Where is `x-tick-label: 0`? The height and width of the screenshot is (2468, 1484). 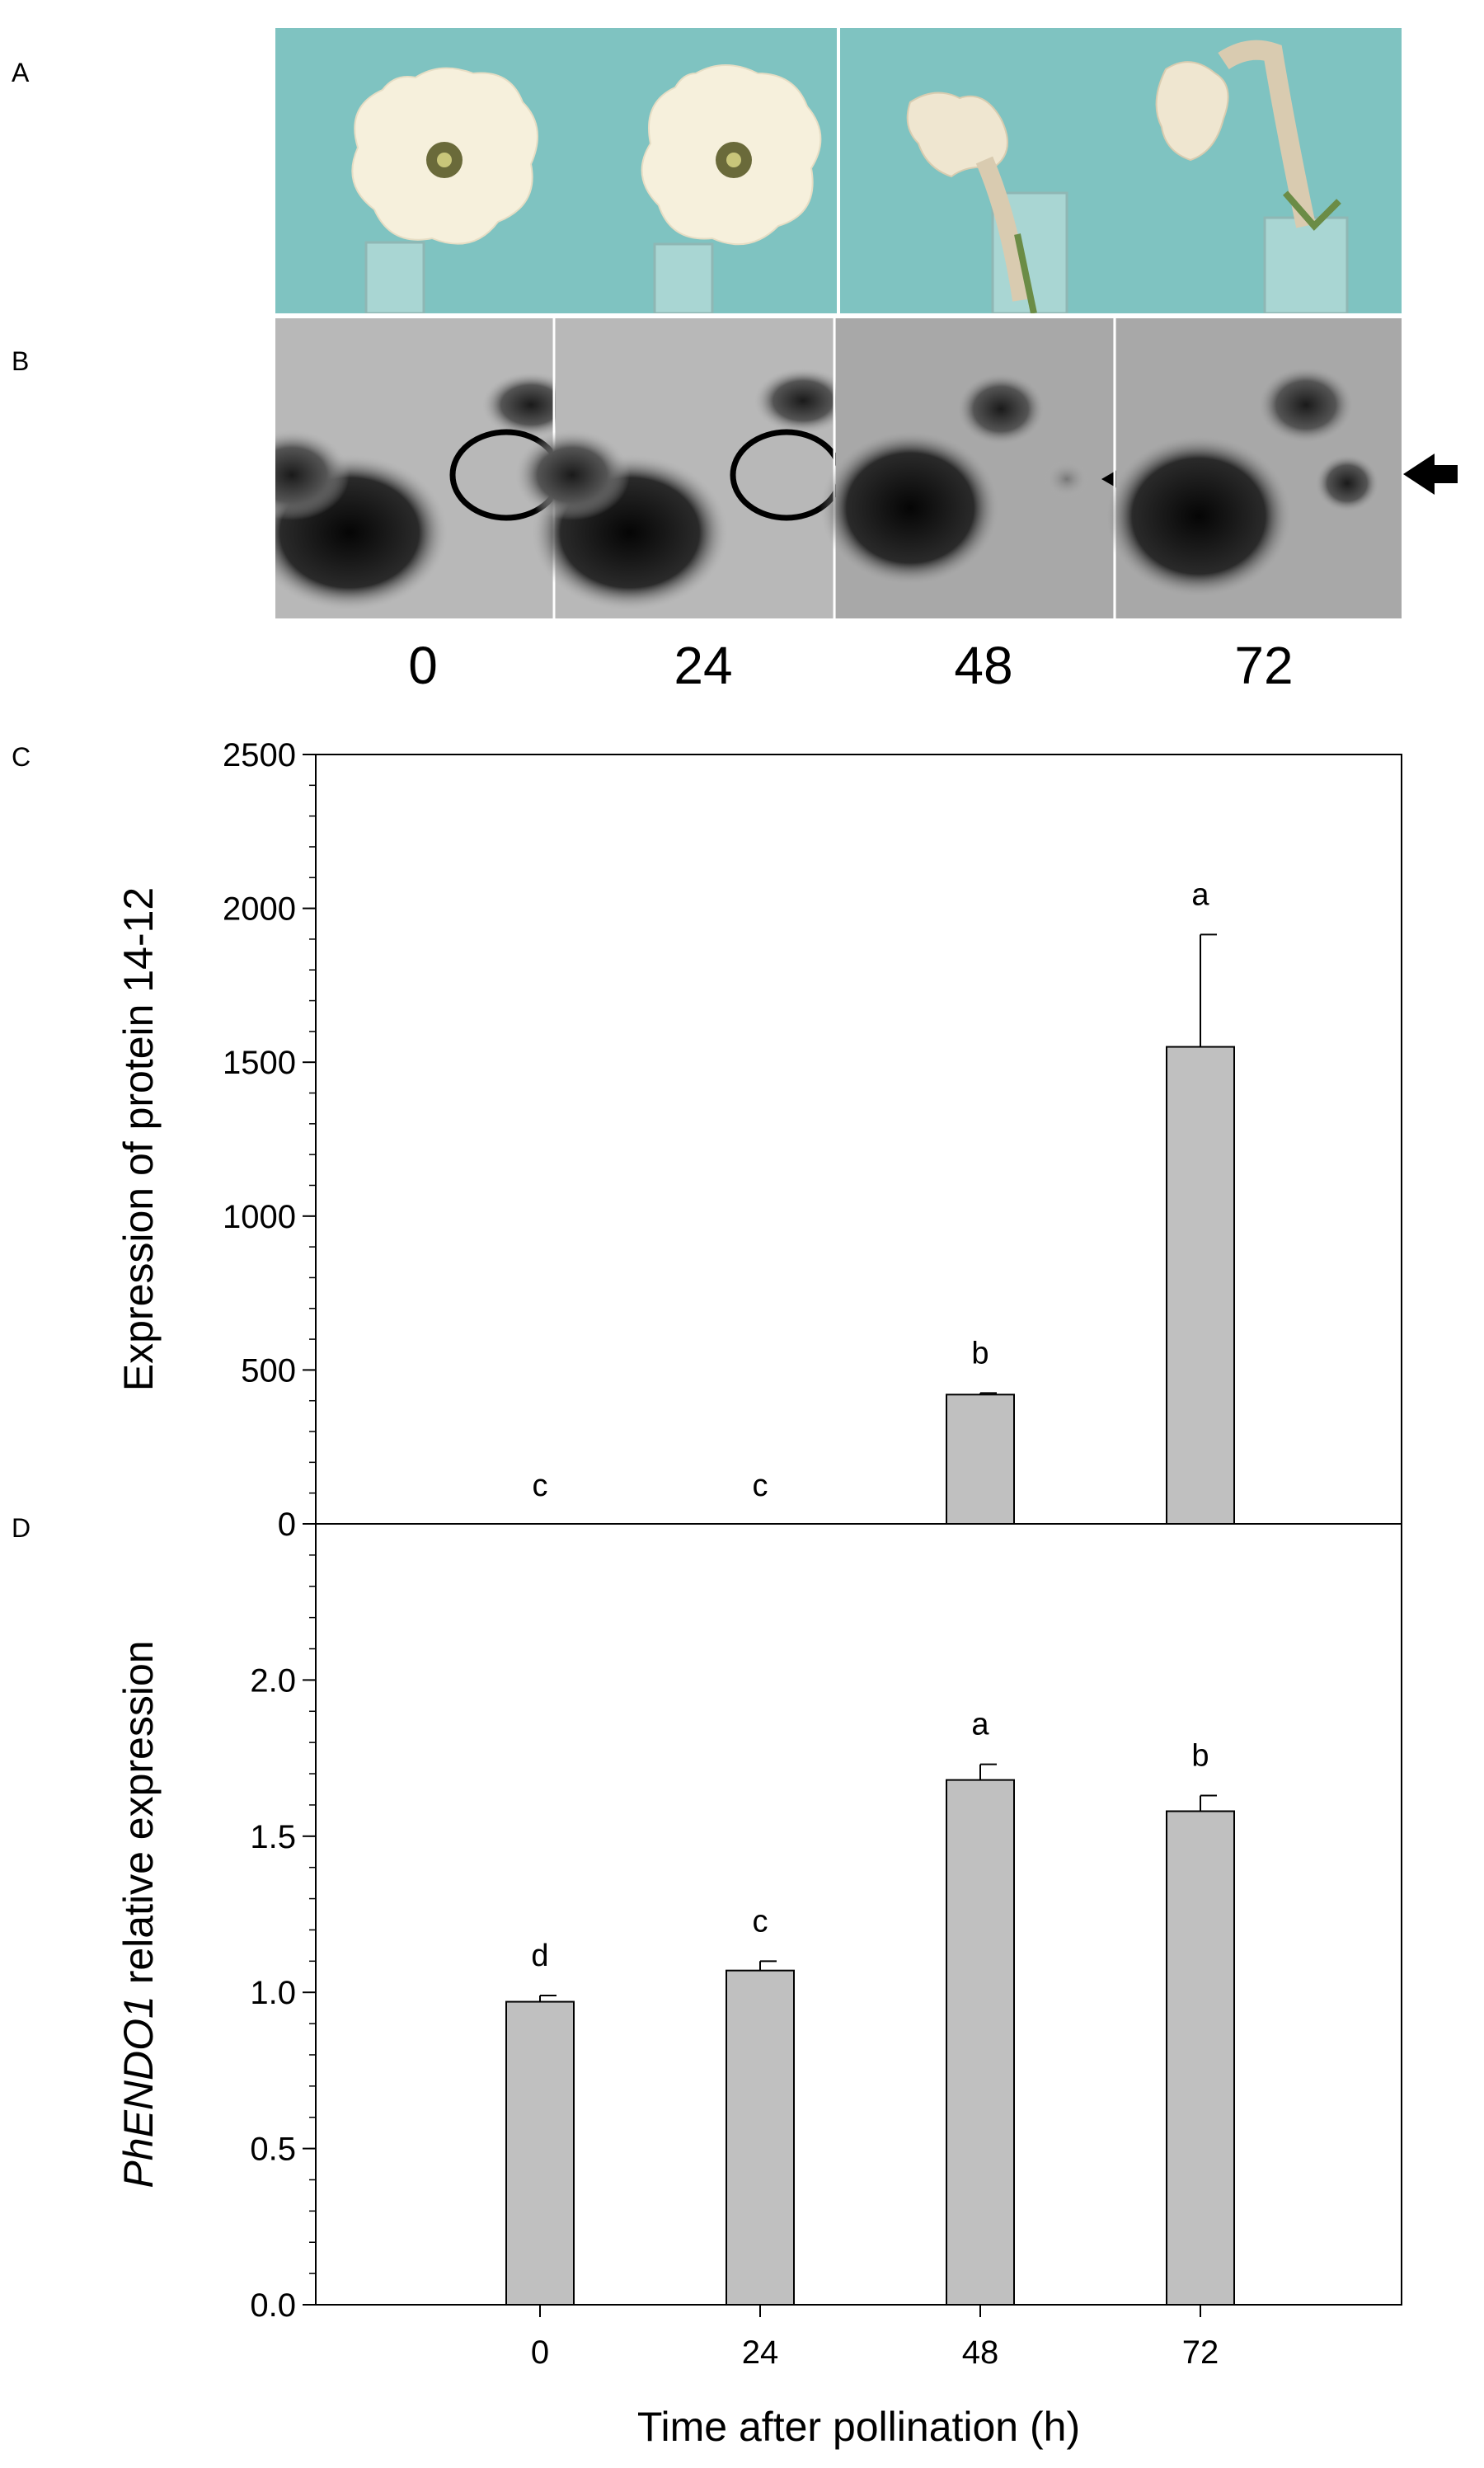 x-tick-label: 0 is located at coordinates (540, 2352).